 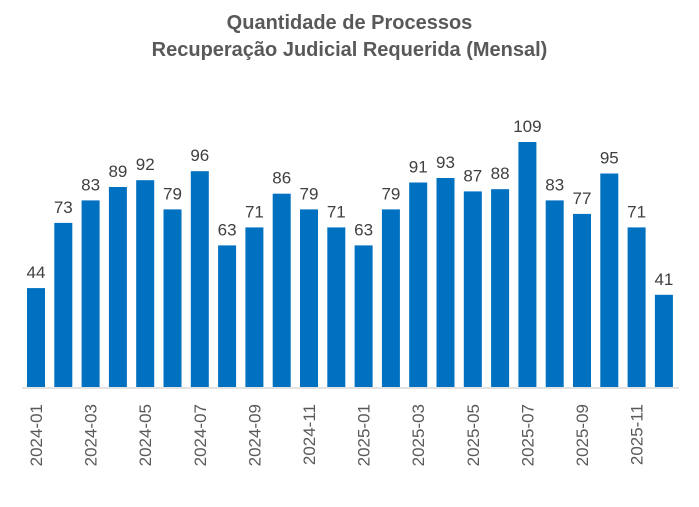 What do you see at coordinates (473, 435) in the screenshot?
I see `x-tick-label: 2025-05` at bounding box center [473, 435].